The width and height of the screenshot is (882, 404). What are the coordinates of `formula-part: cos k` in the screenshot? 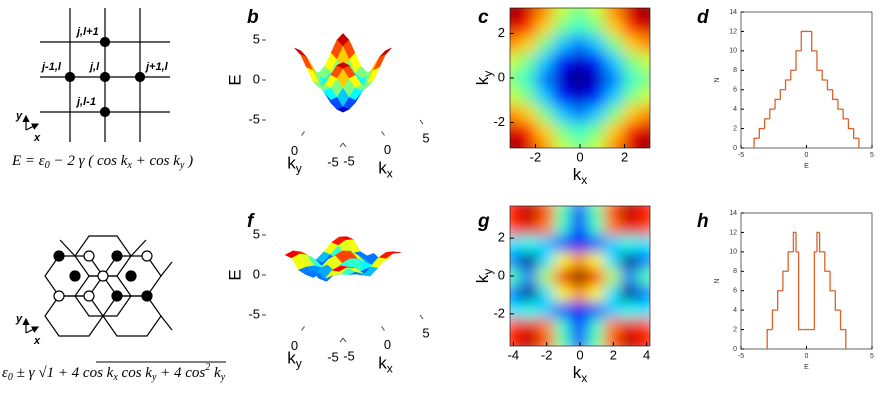 It's located at (135, 373).